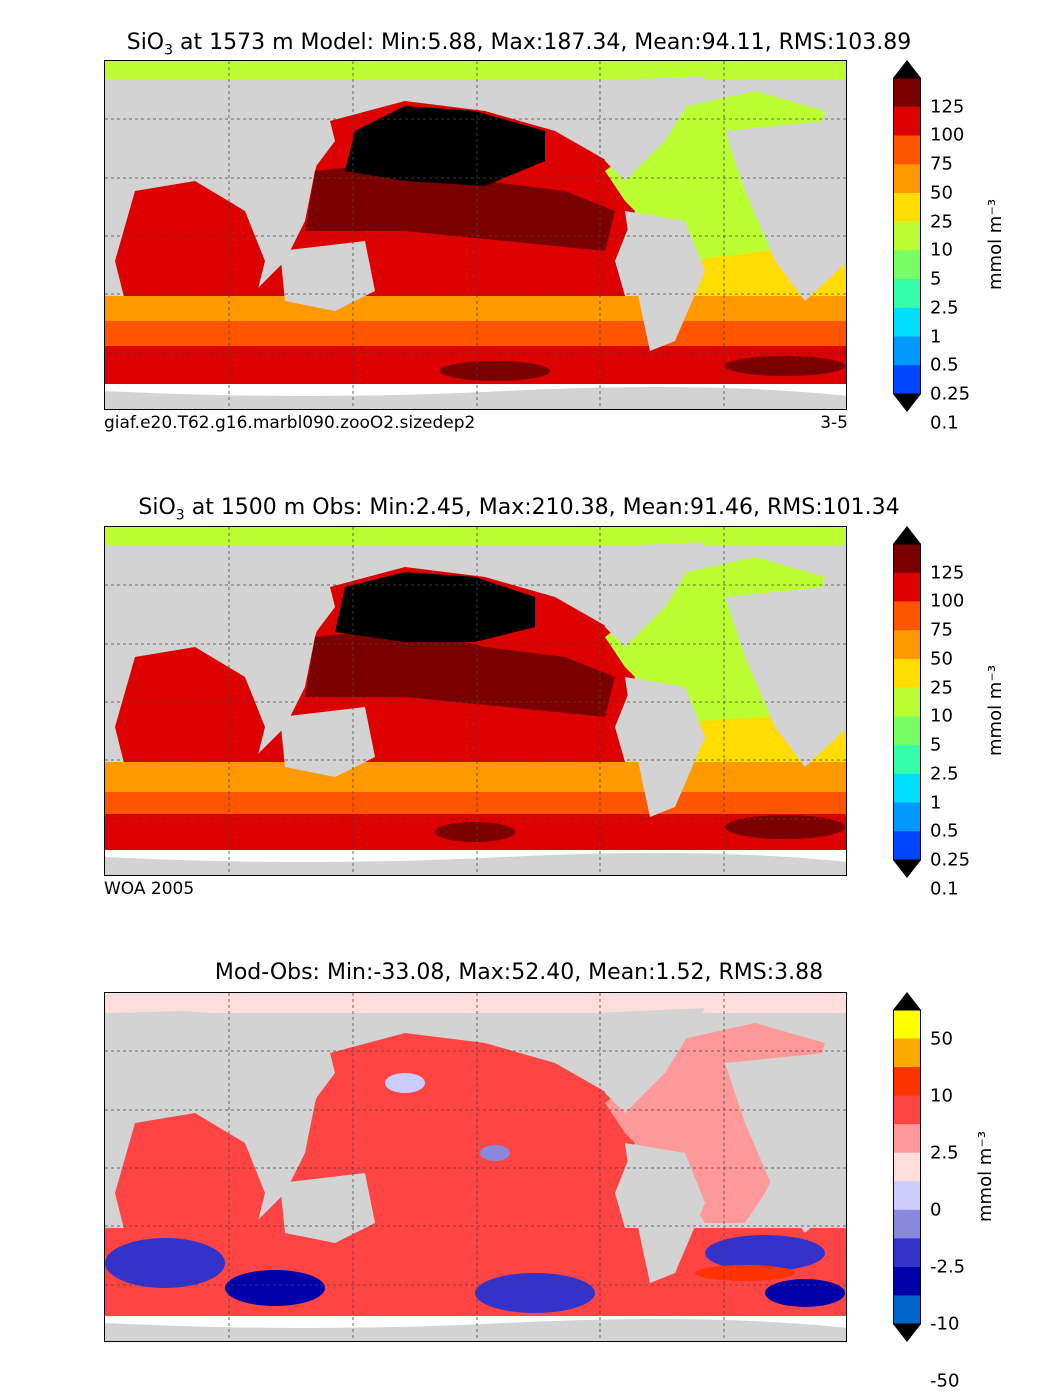 The height and width of the screenshot is (1392, 1038). What do you see at coordinates (907, 535) in the screenshot?
I see `colorbar-top-triangle` at bounding box center [907, 535].